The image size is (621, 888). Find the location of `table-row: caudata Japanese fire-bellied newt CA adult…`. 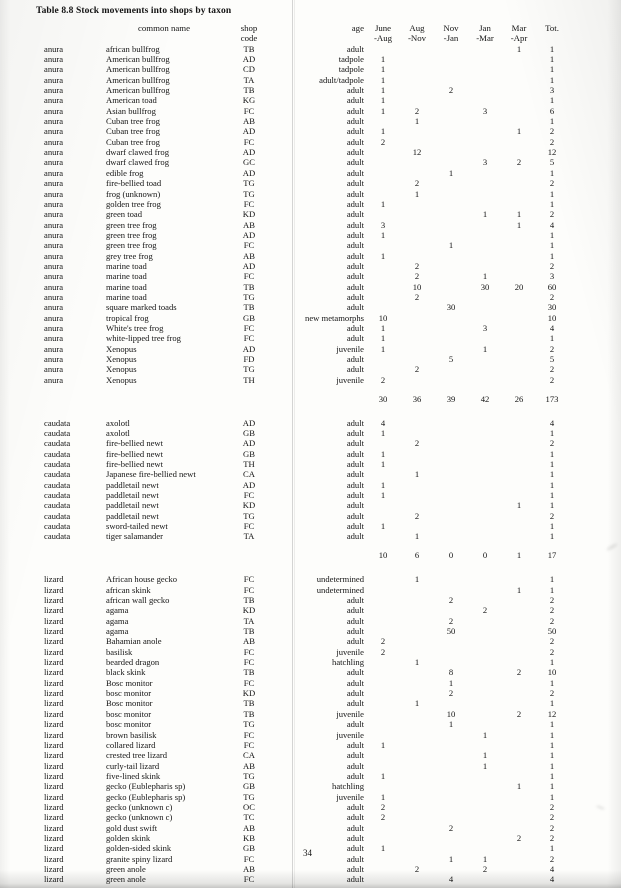

table-row: caudata Japanese fire-bellied newt CA adult… is located at coordinates (299, 475).